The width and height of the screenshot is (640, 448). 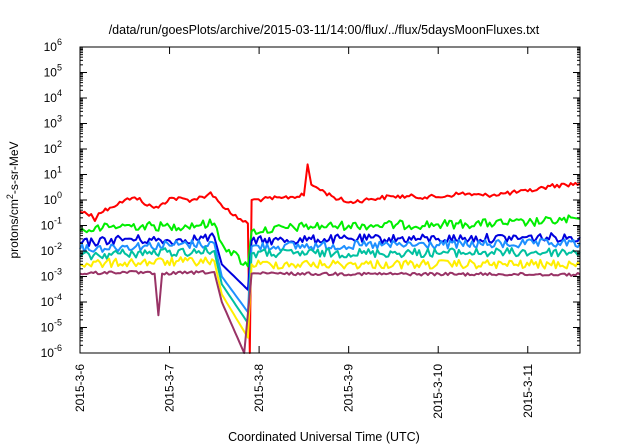 I want to click on y-tick-label: 10¹, so click(x=53, y=173).